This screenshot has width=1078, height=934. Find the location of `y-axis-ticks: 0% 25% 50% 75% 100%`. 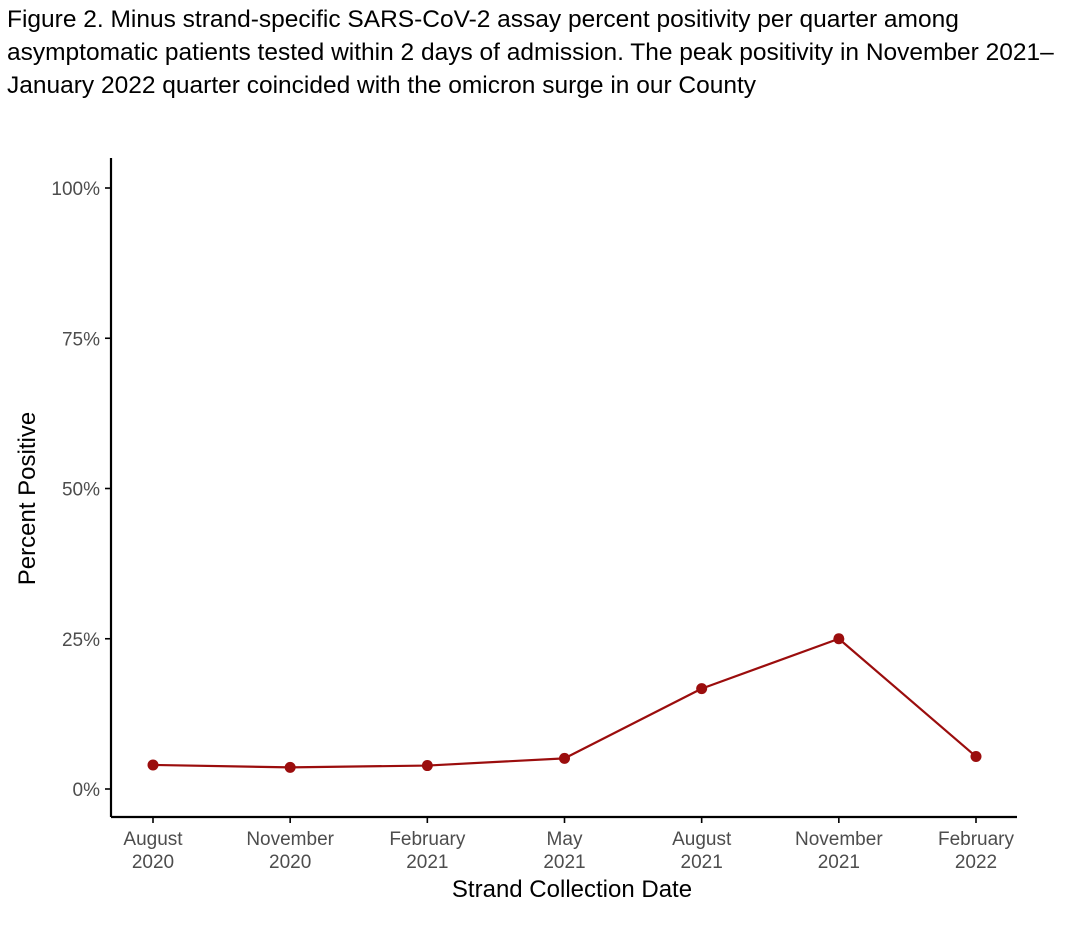

y-axis-ticks: 0% 25% 50% 75% 100% is located at coordinates (81, 490).